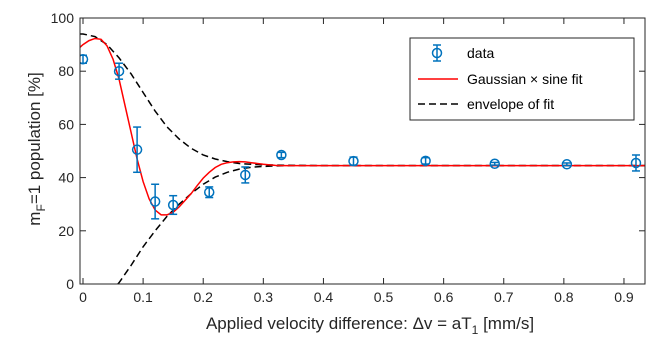 Image resolution: width=668 pixels, height=339 pixels. I want to click on x-axis-label-subscript: 1, so click(475, 330).